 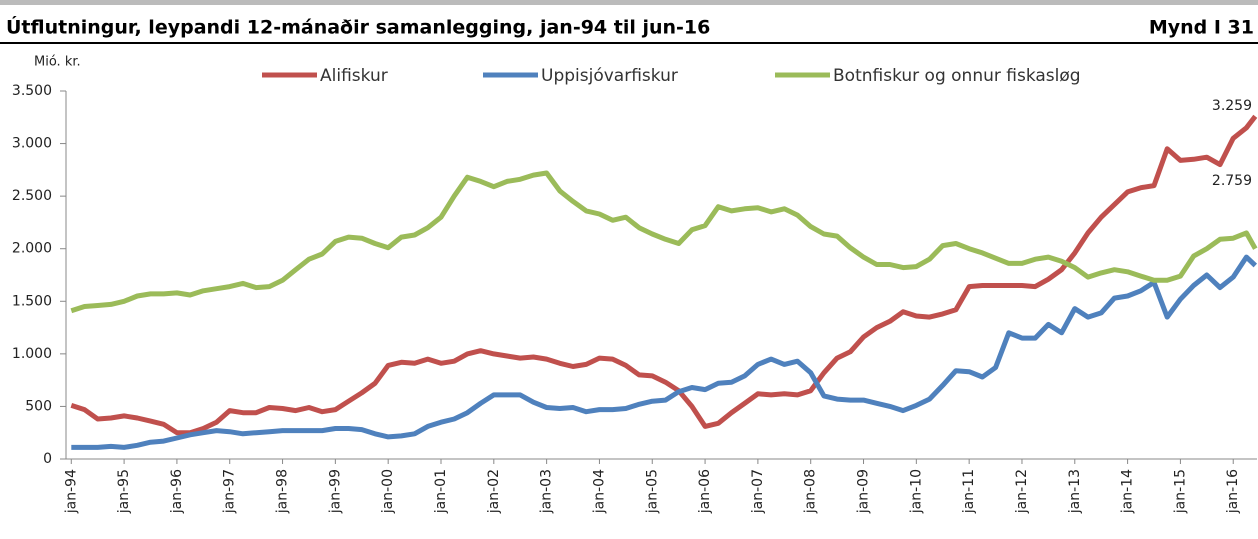 What do you see at coordinates (1233, 491) in the screenshot?
I see `x-tick-label: jan-16` at bounding box center [1233, 491].